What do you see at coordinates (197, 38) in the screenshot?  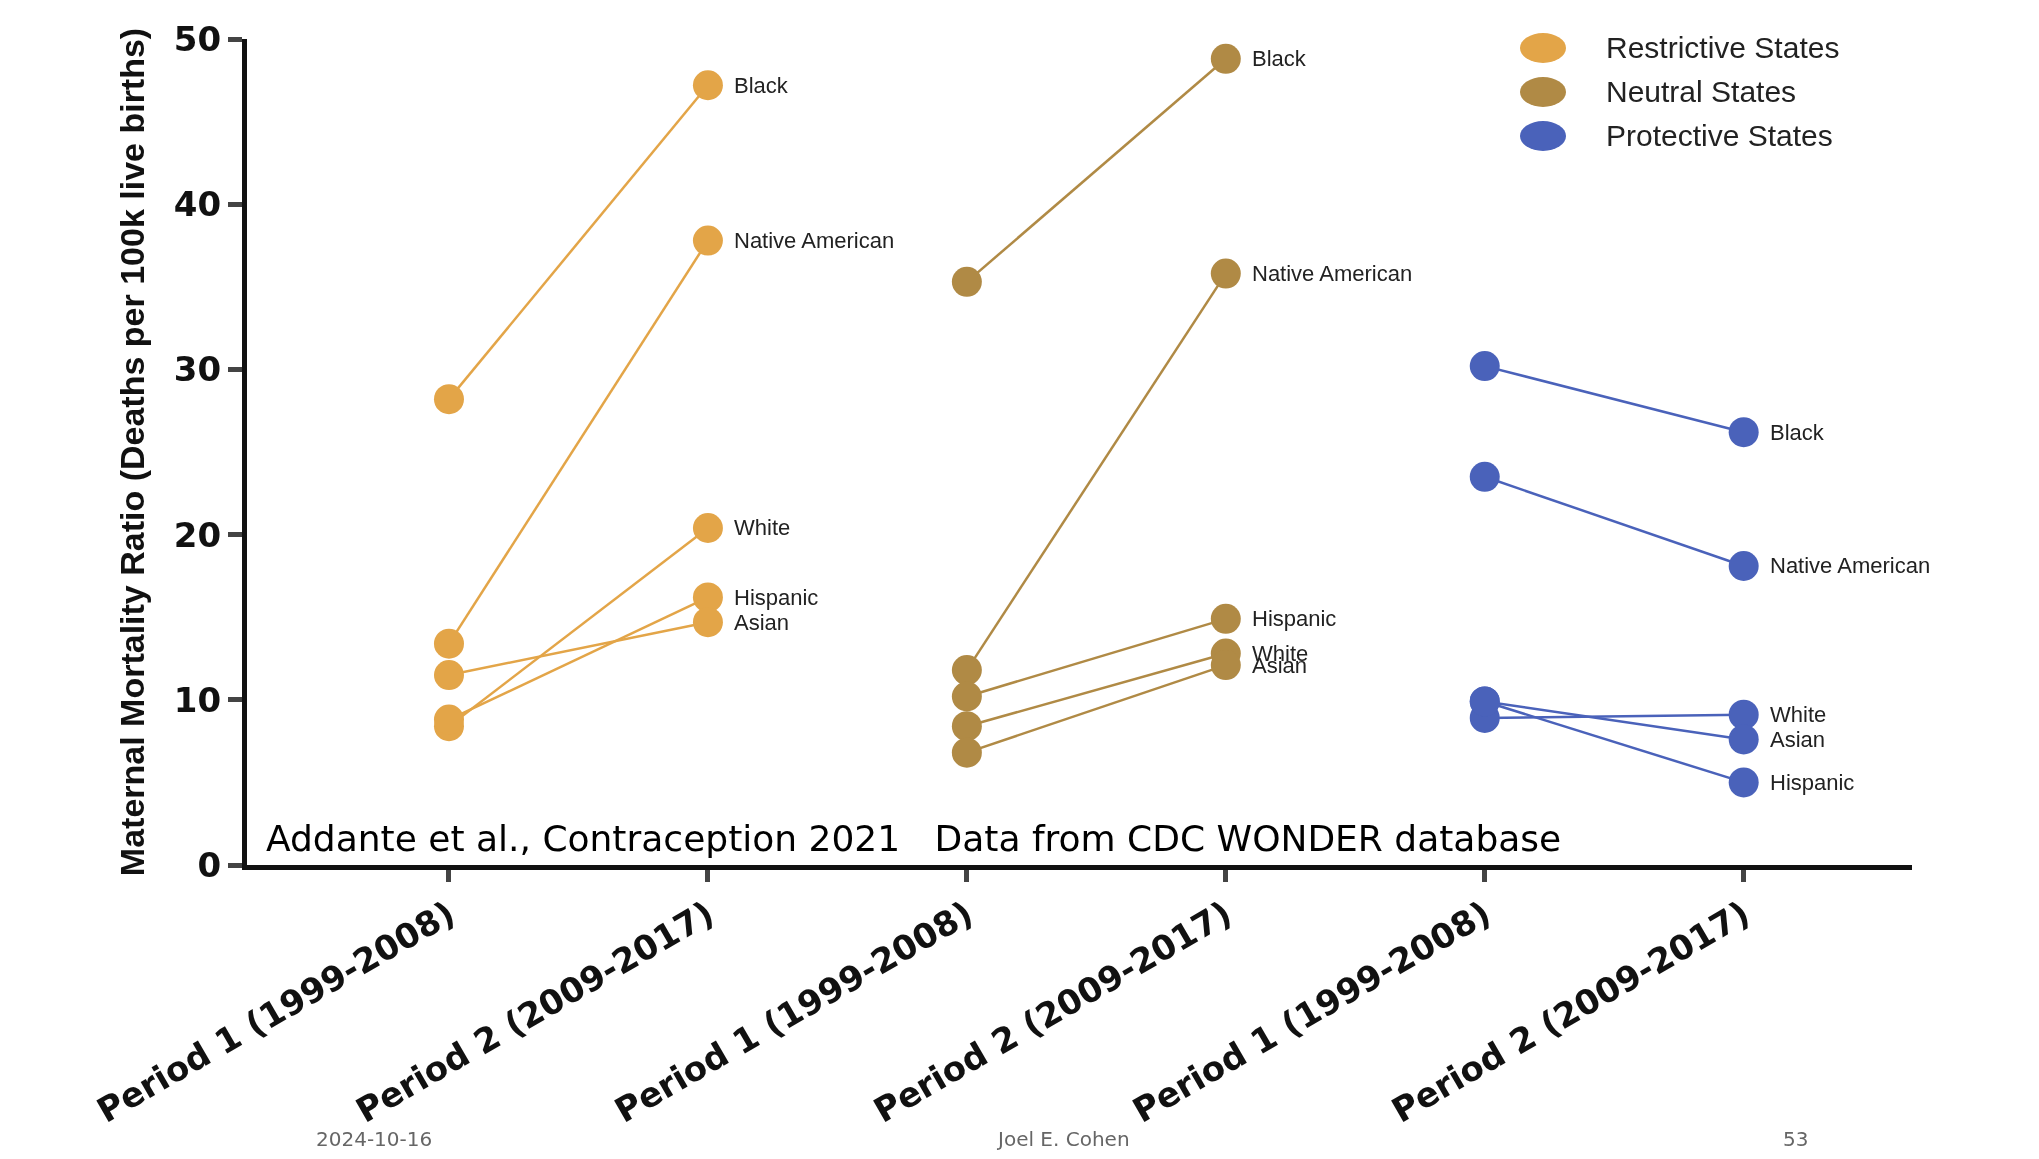 I see `y-tick-label: 50` at bounding box center [197, 38].